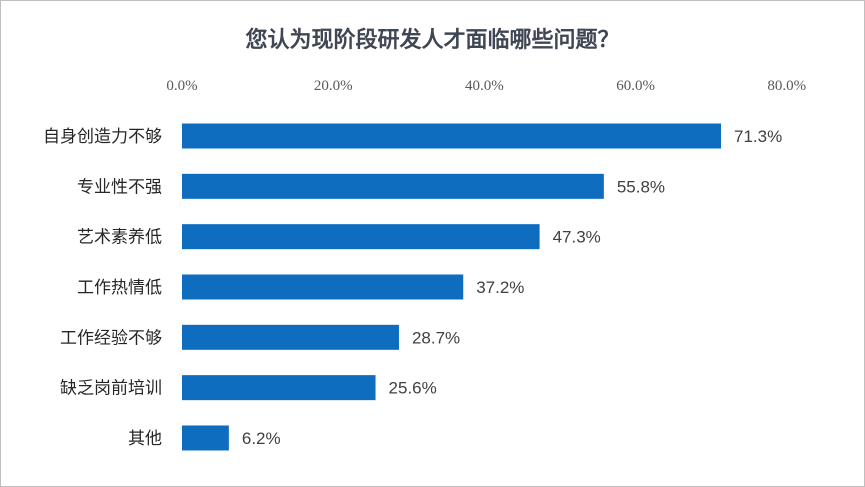 This screenshot has width=865, height=487. What do you see at coordinates (119, 238) in the screenshot?
I see `category-label: 艺术素养低` at bounding box center [119, 238].